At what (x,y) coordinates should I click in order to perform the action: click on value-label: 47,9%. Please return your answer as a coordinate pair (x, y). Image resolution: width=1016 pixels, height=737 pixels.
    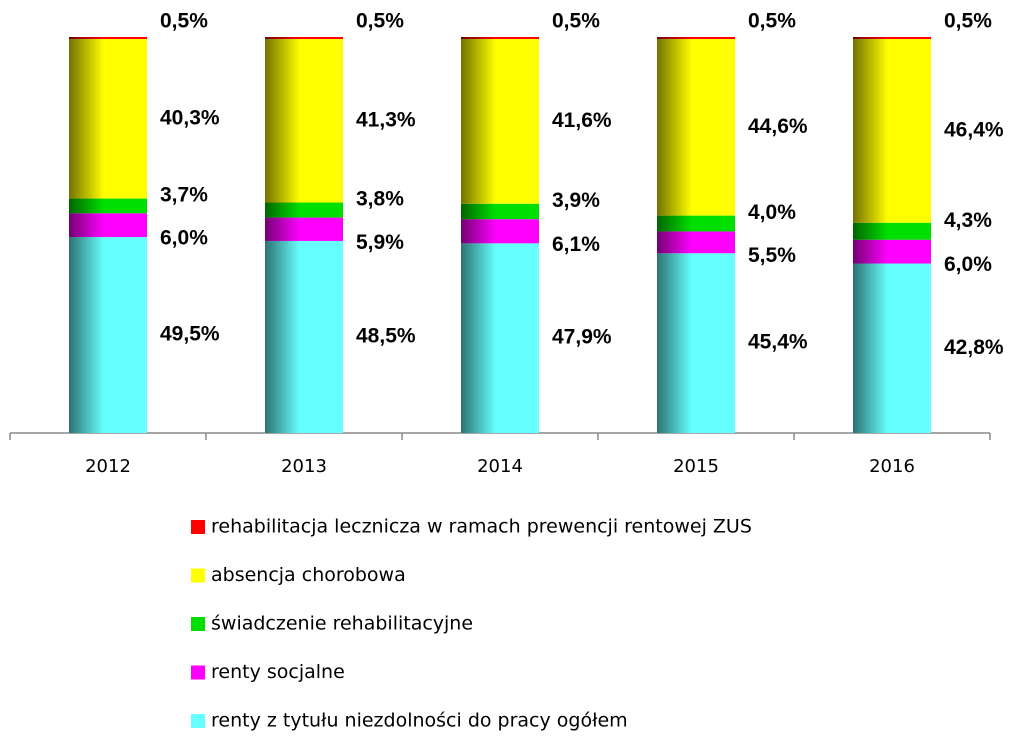
    Looking at the image, I should click on (582, 337).